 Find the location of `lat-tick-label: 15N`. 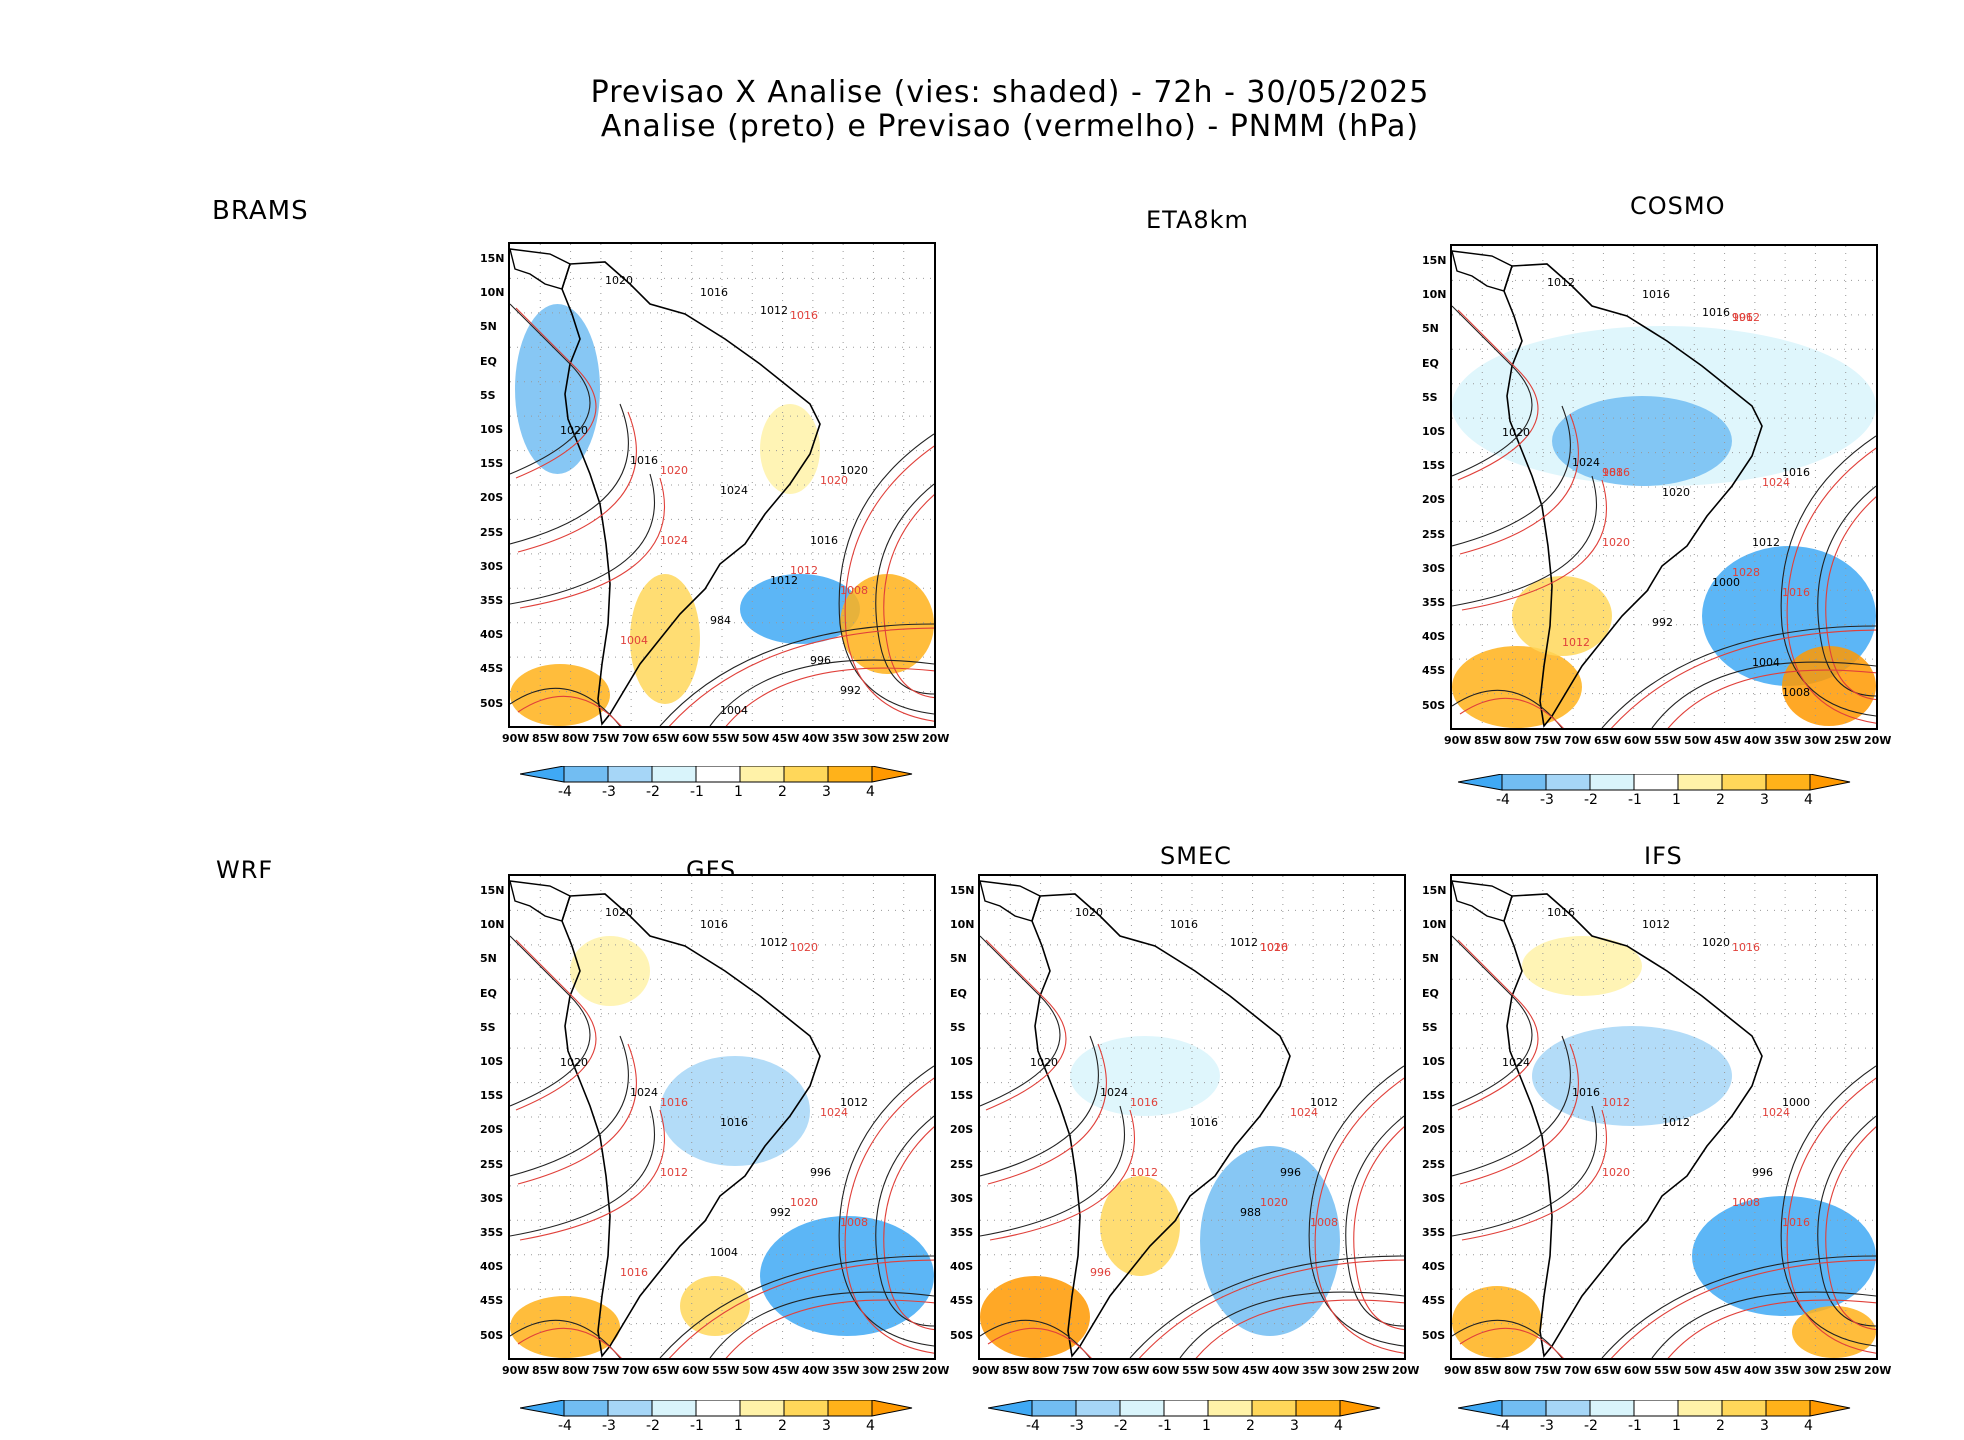

lat-tick-label: 15N is located at coordinates (1434, 260).